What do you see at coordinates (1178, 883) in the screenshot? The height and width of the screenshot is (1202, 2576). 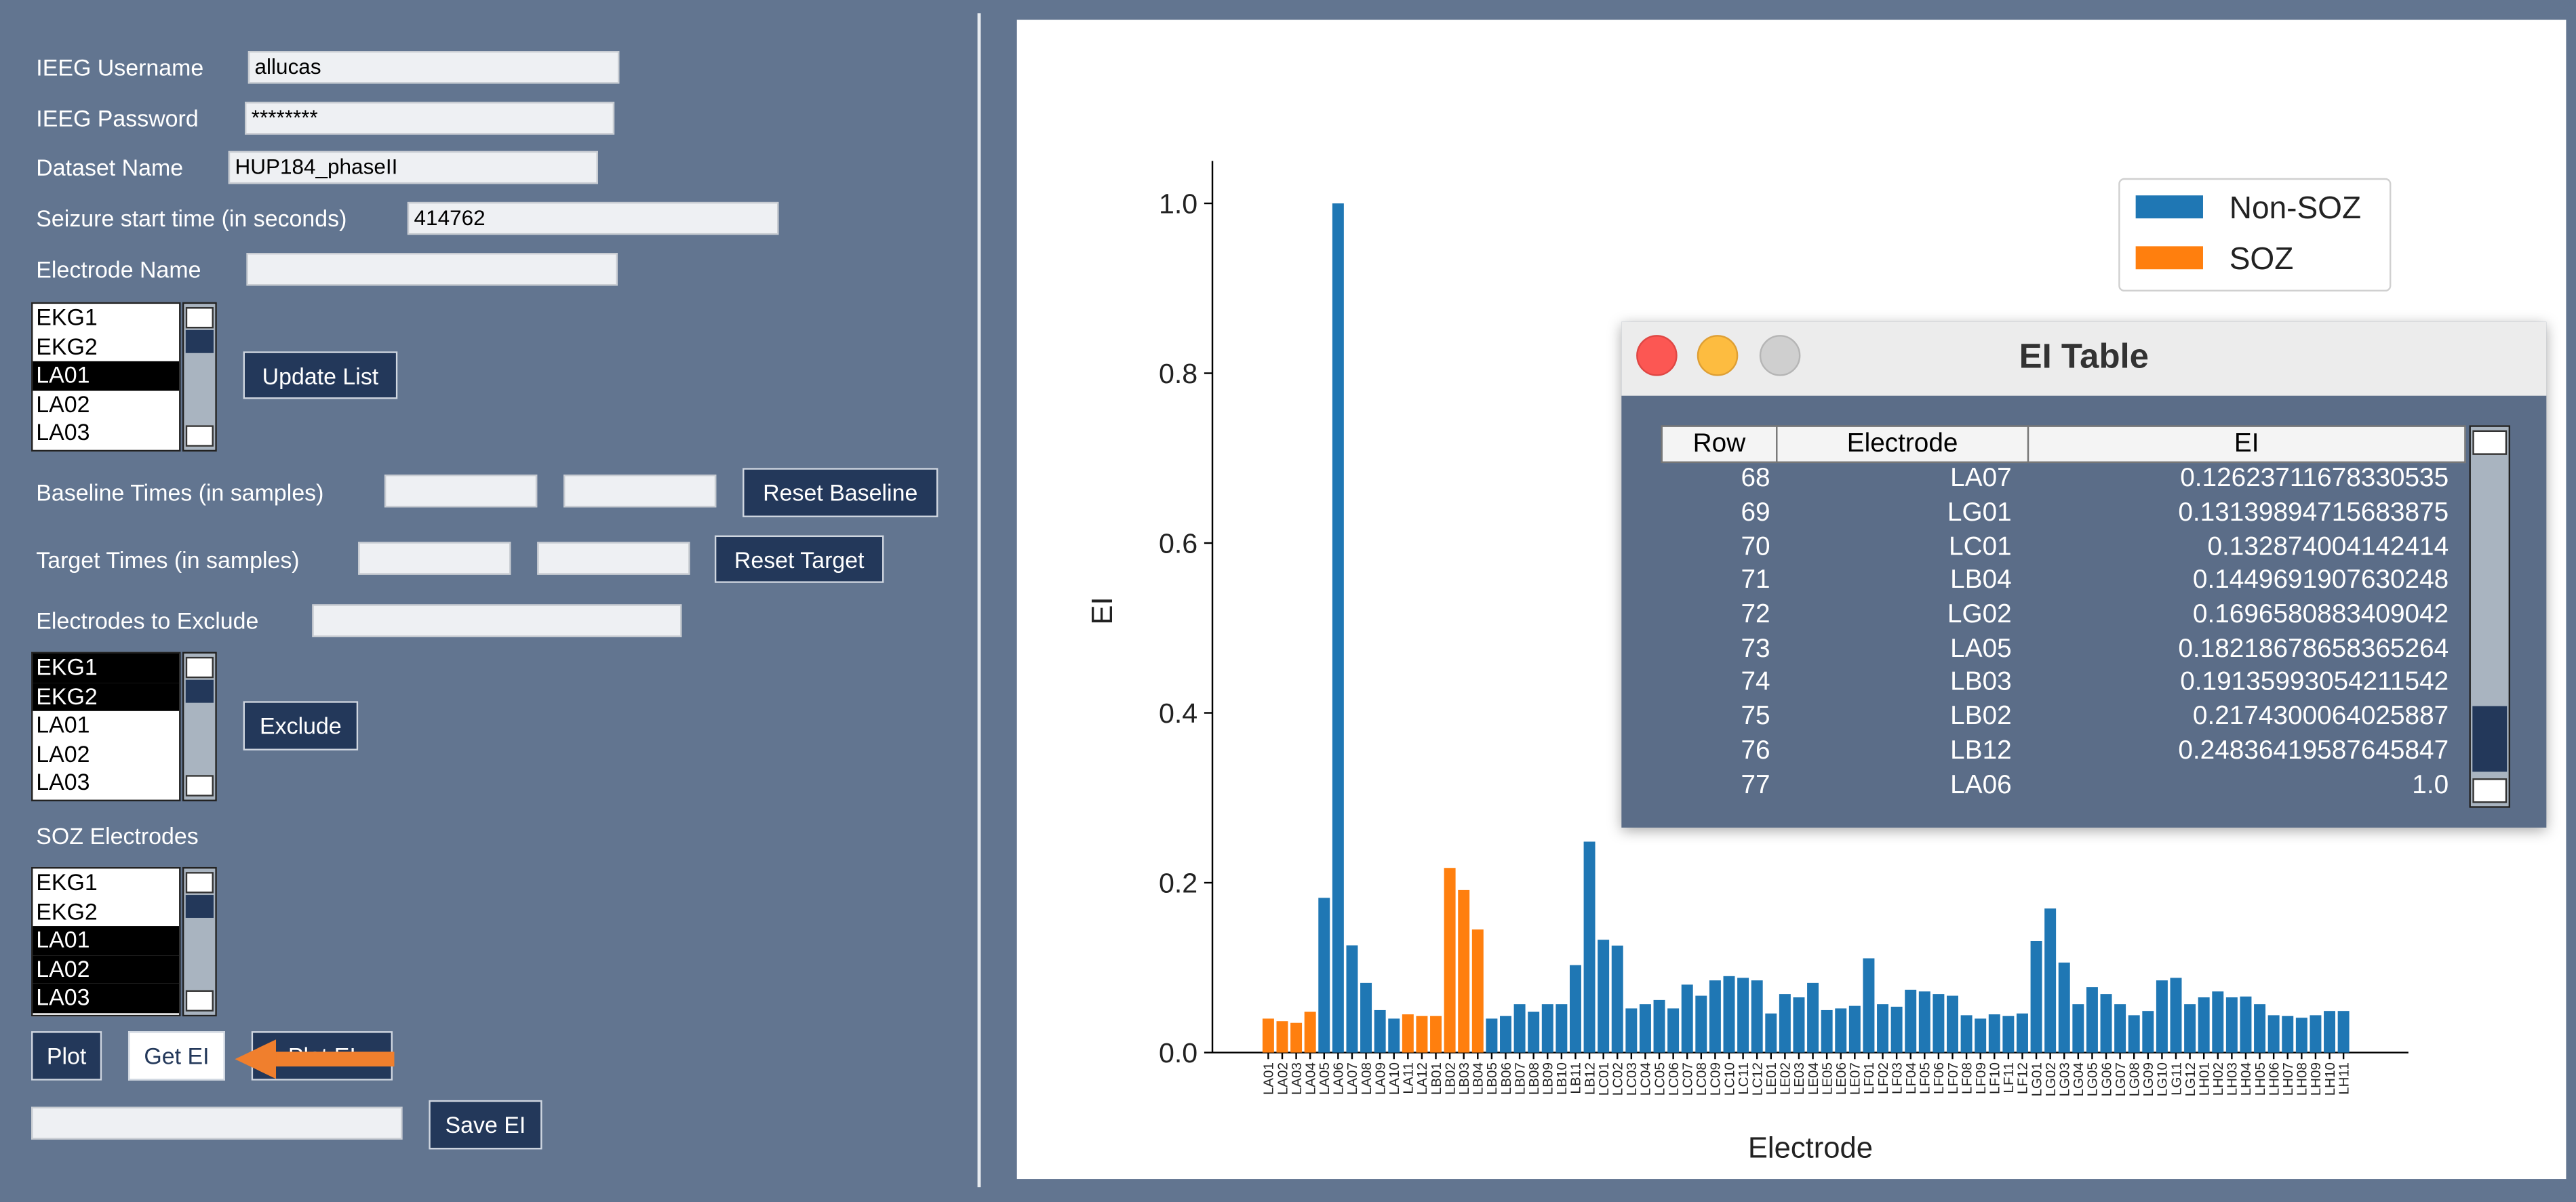 I see `y-tick-label: 0.2` at bounding box center [1178, 883].